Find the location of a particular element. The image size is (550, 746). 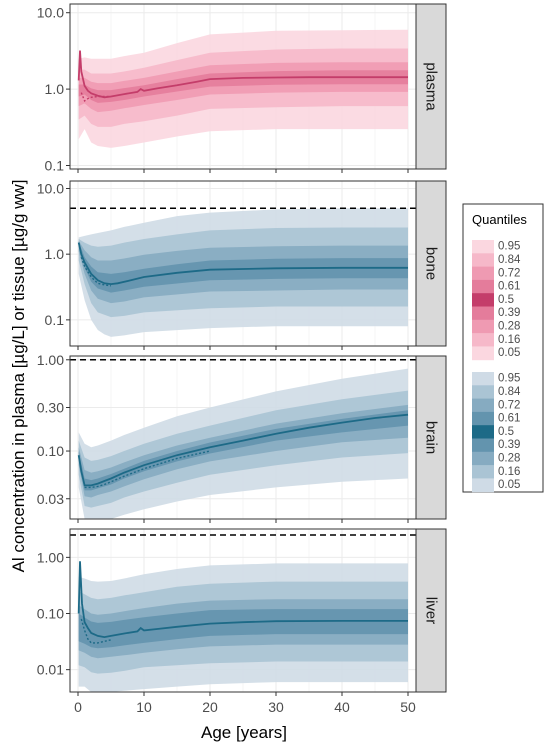

strip-bone is located at coordinates (431, 263).